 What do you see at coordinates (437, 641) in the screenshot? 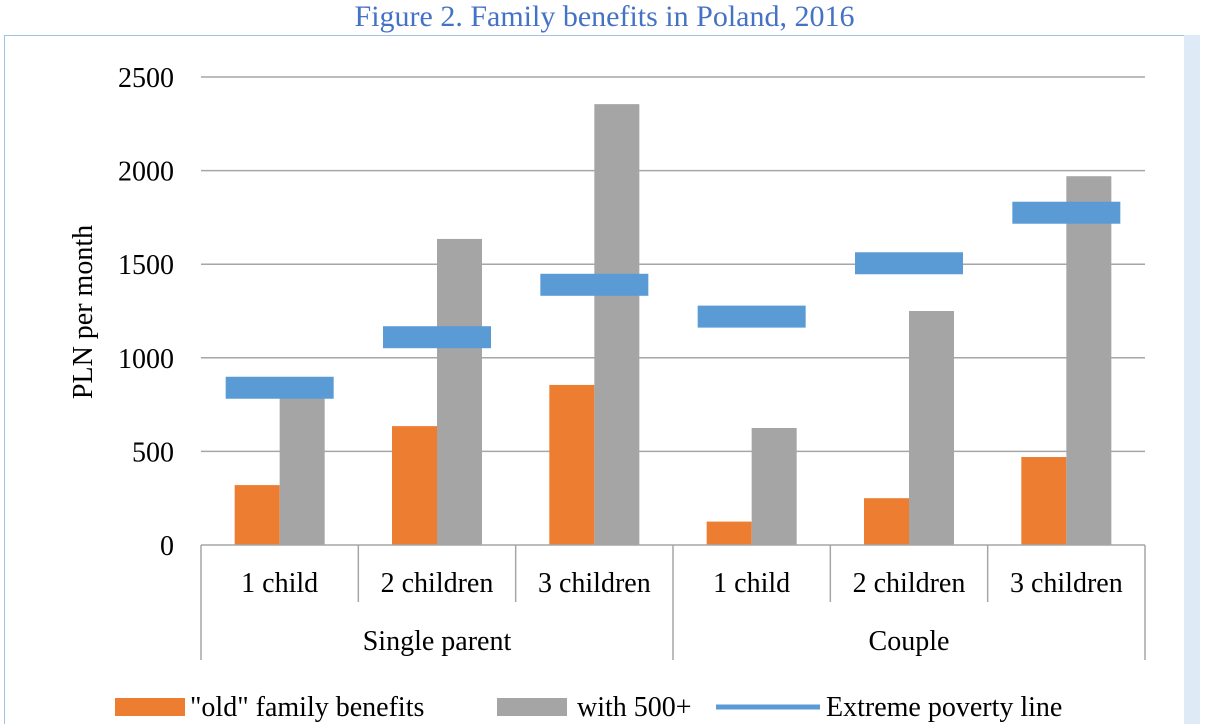
I see `x-group-label: Single parent` at bounding box center [437, 641].